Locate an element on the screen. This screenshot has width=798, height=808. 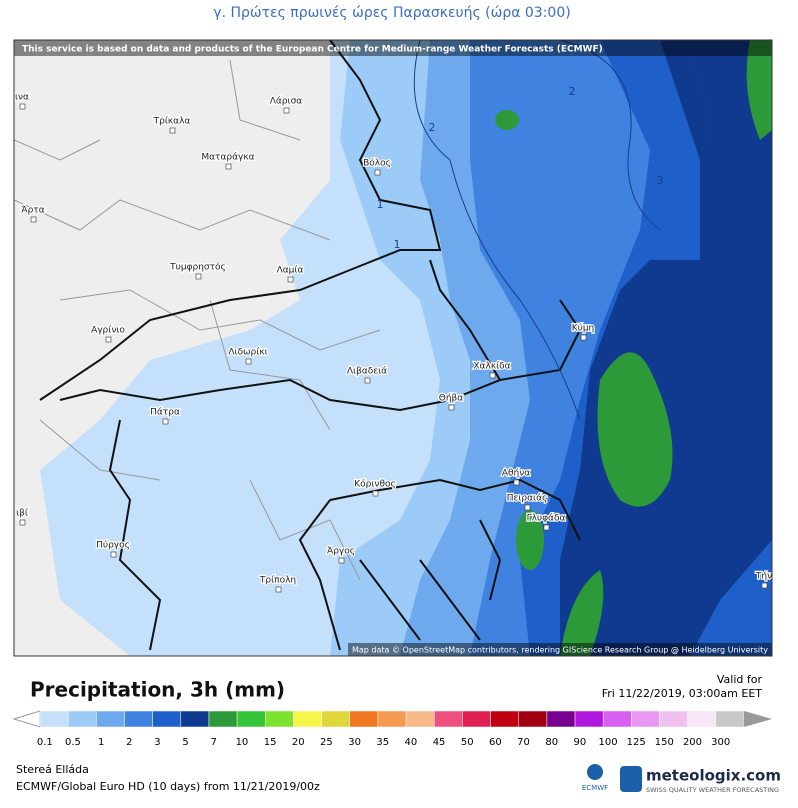
legend-title: Precipitation, 3h (mm) is located at coordinates (157, 690).